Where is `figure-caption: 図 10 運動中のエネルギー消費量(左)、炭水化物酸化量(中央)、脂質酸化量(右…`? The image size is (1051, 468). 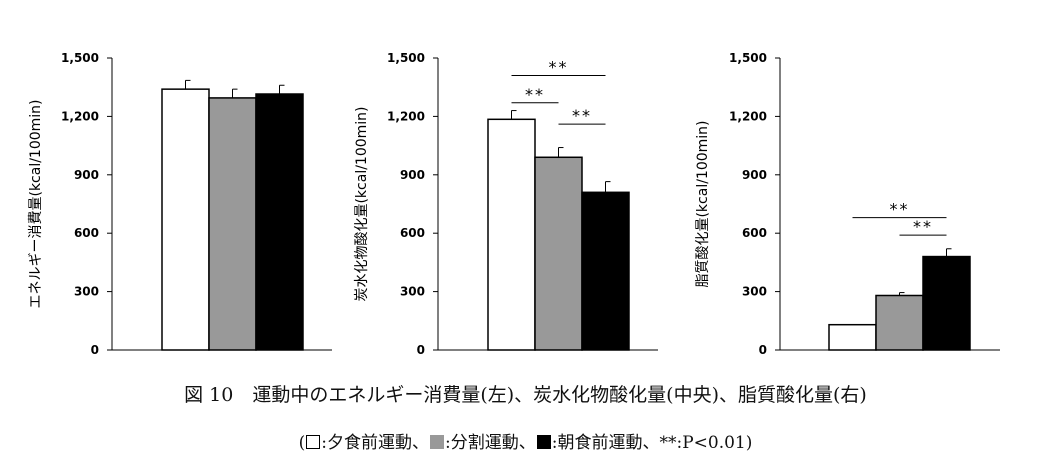
figure-caption: 図 10 運動中のエネルギー消費量(左)、炭水化物酸化量(中央)、脂質酸化量(右… is located at coordinates (525, 395).